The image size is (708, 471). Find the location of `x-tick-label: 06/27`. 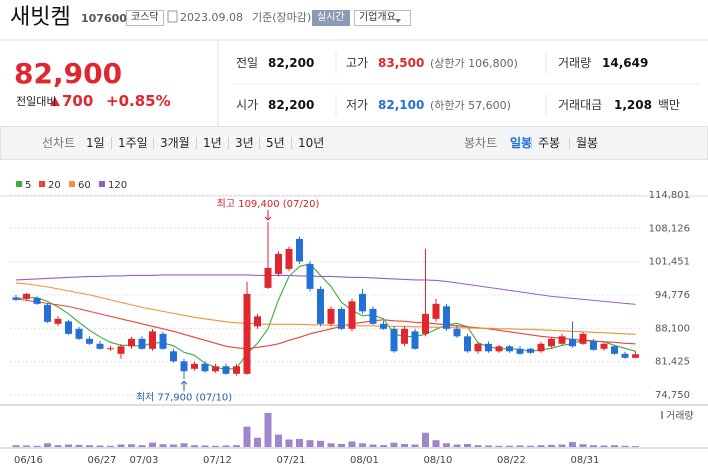

x-tick-label: 06/27 is located at coordinates (102, 460).